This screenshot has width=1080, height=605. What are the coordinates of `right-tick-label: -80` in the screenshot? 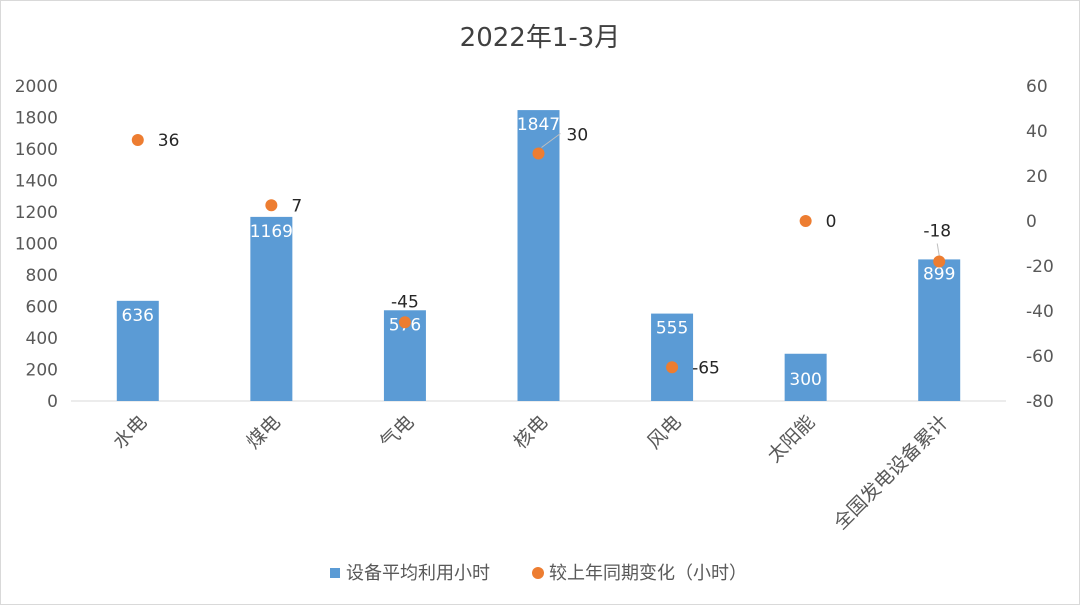 It's located at (1040, 402).